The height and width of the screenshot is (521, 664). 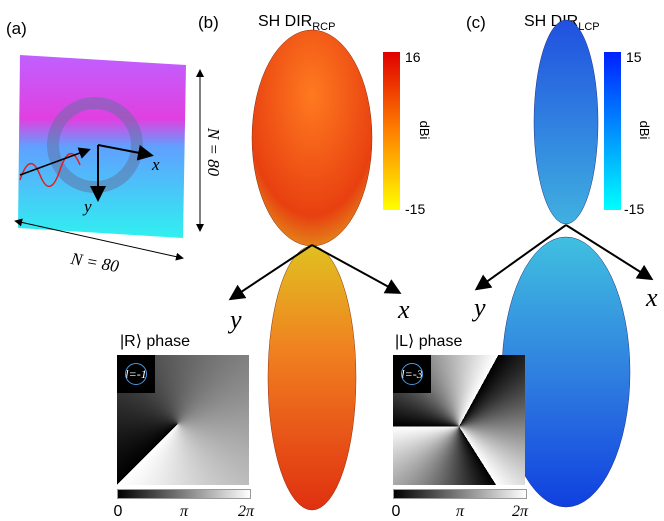 I want to click on charge-badge: l=-1, so click(x=136, y=374).